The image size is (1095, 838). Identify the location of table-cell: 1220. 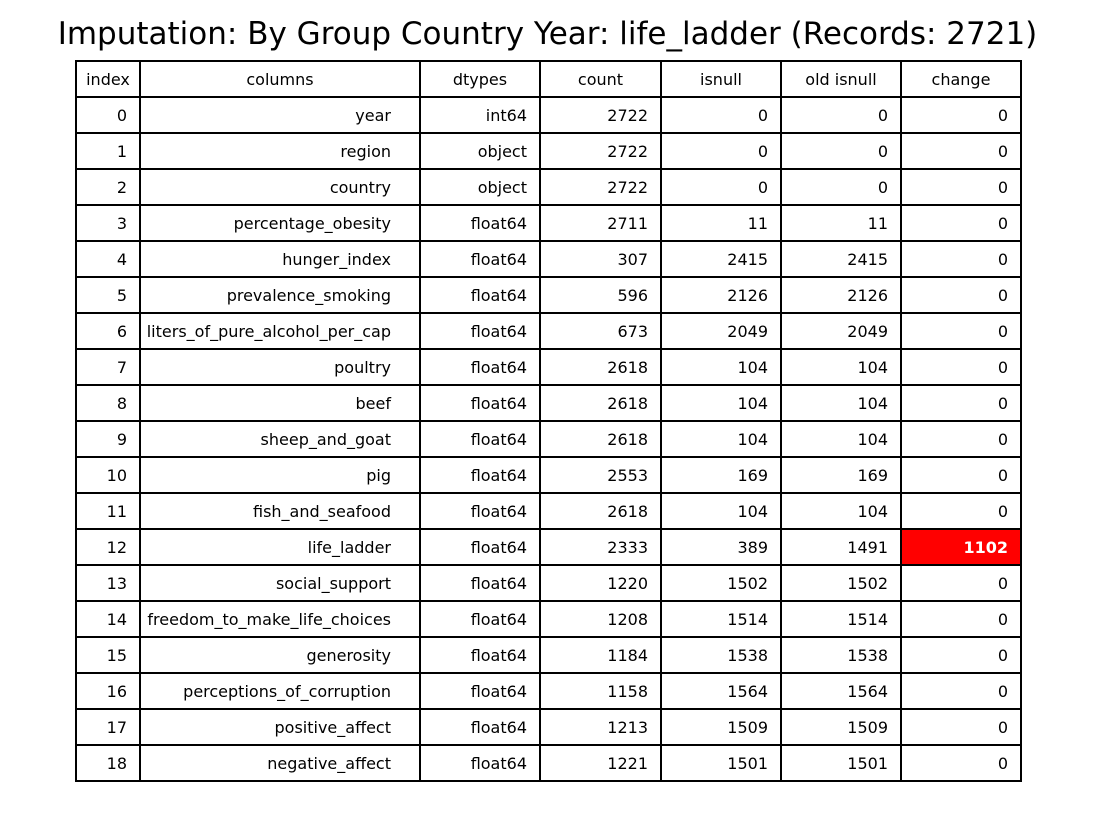
(600, 583).